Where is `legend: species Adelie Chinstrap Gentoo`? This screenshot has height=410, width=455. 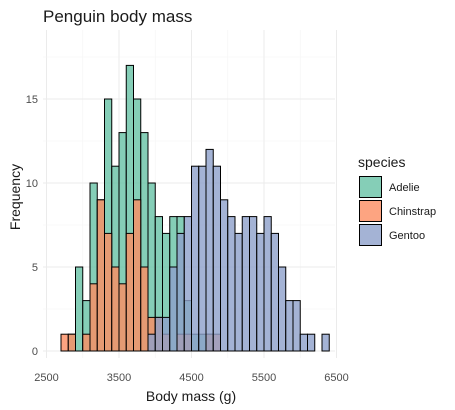
legend: species Adelie Chinstrap Gentoo is located at coordinates (397, 200).